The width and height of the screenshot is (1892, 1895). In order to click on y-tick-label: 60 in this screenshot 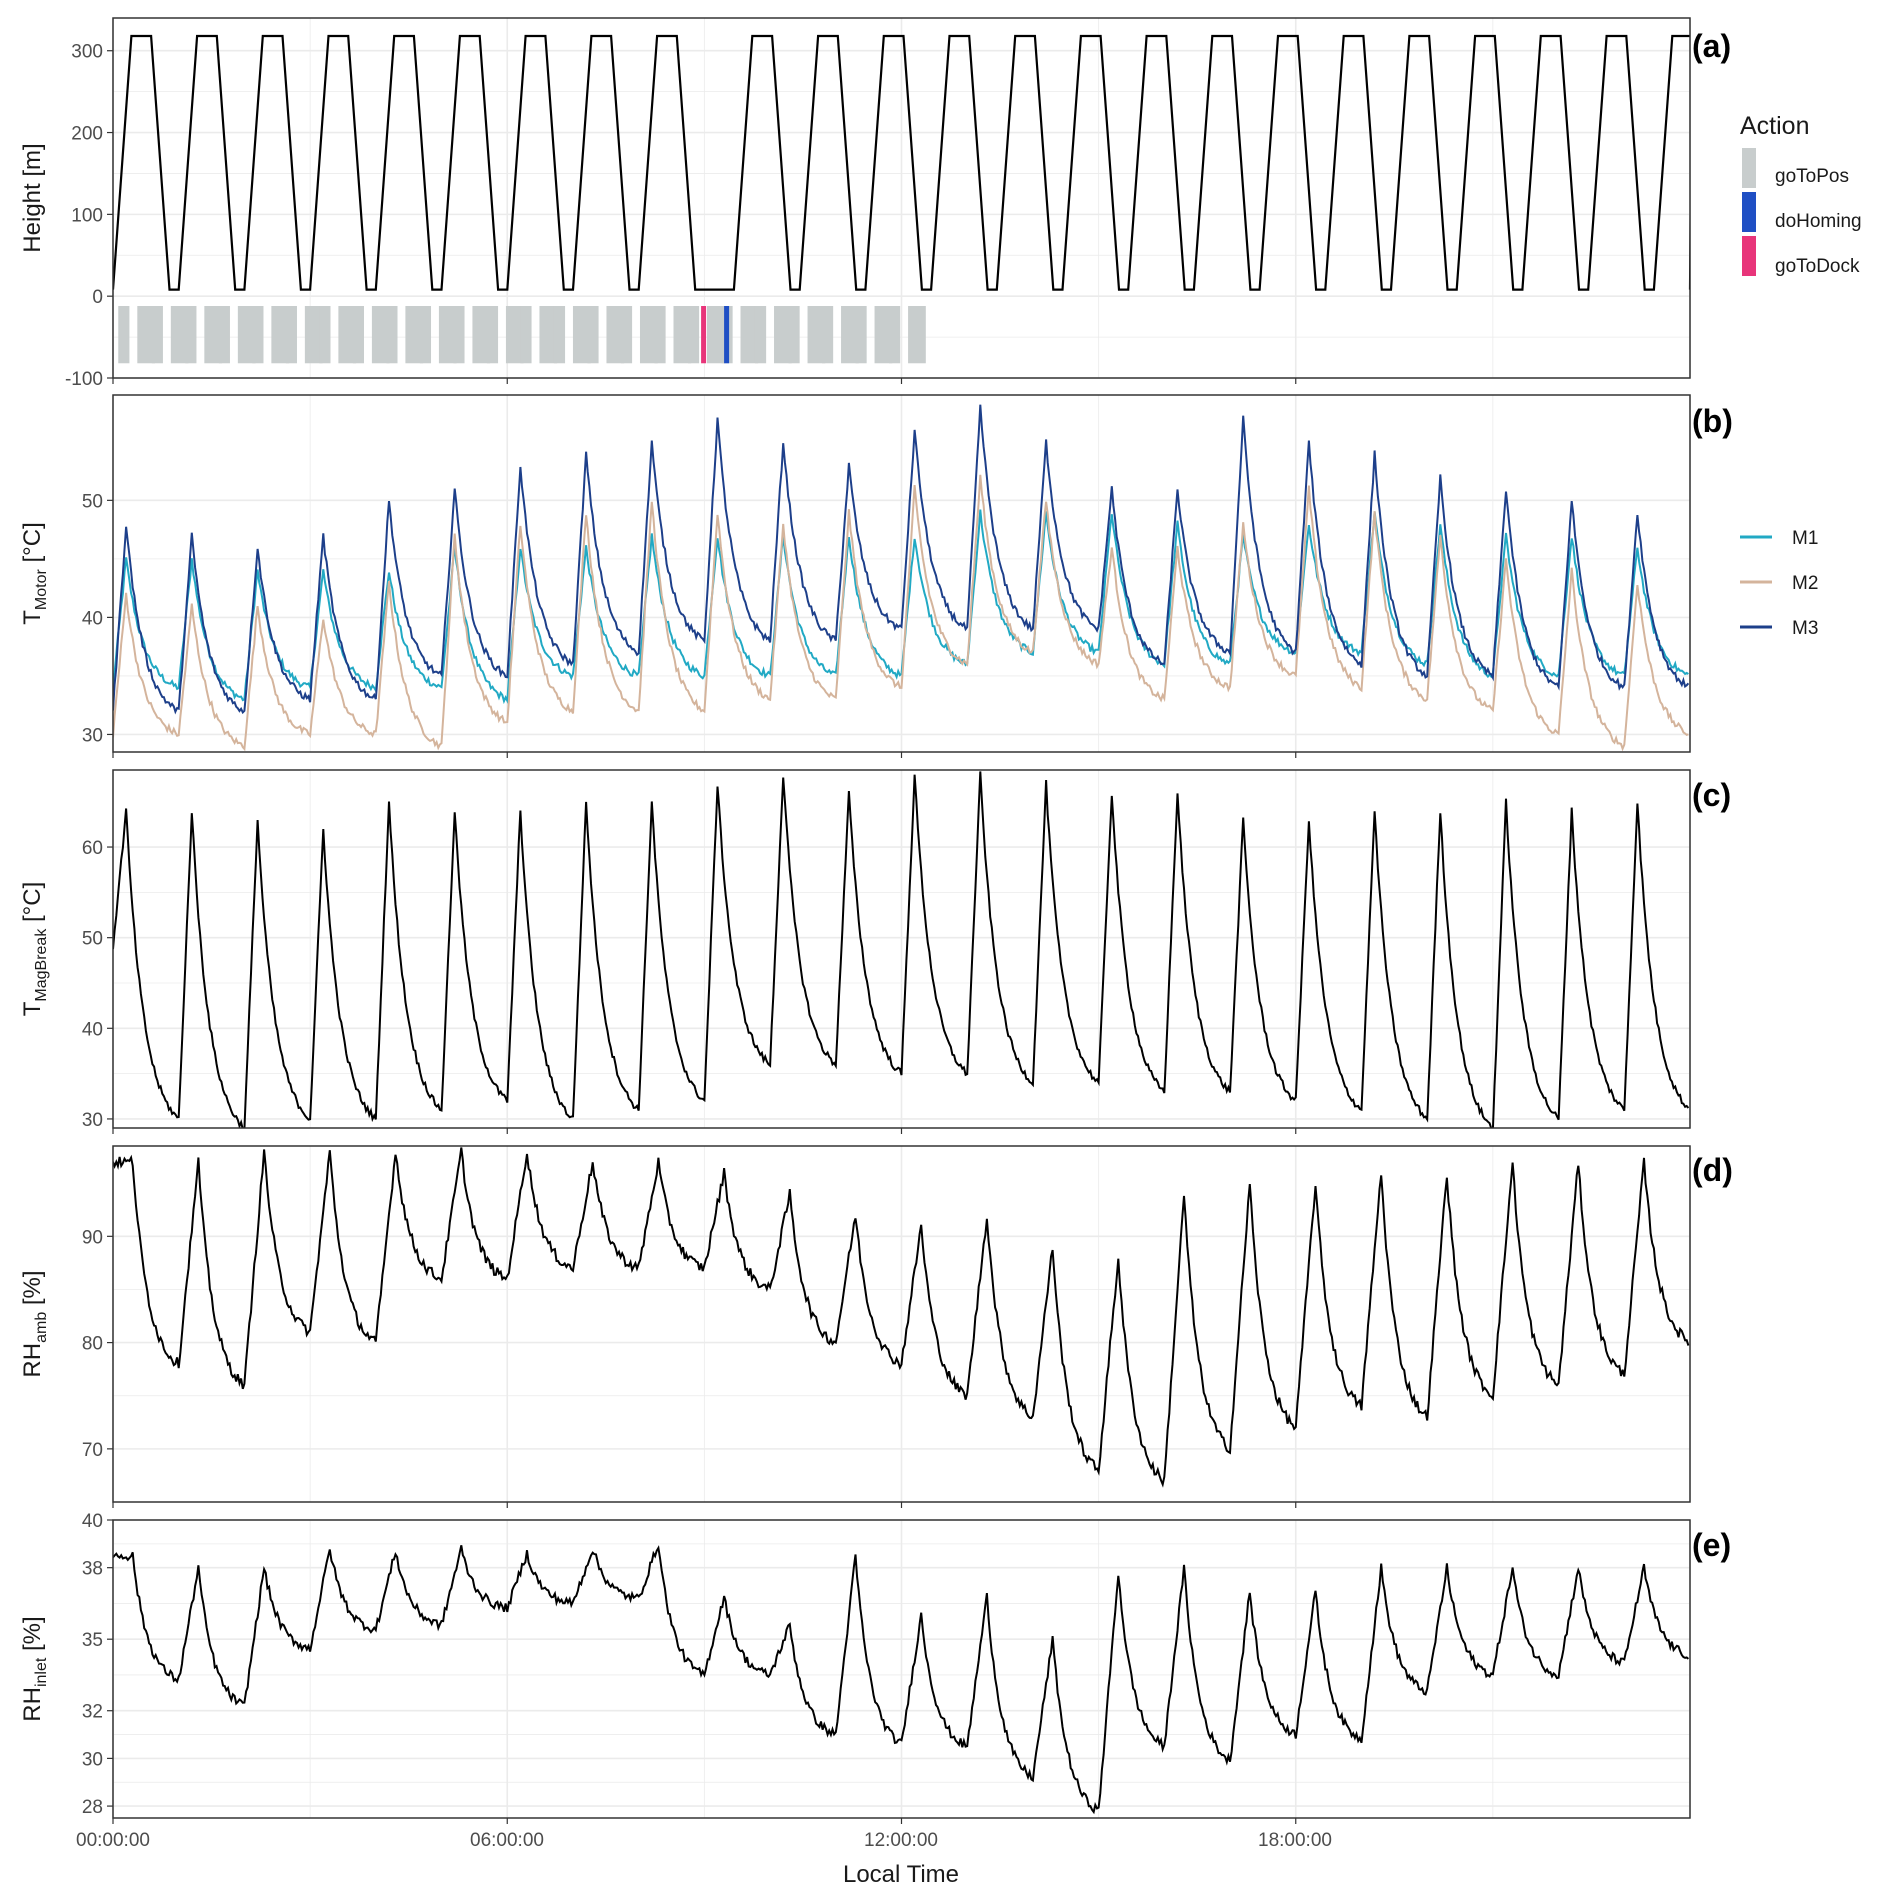, I will do `click(92, 848)`.